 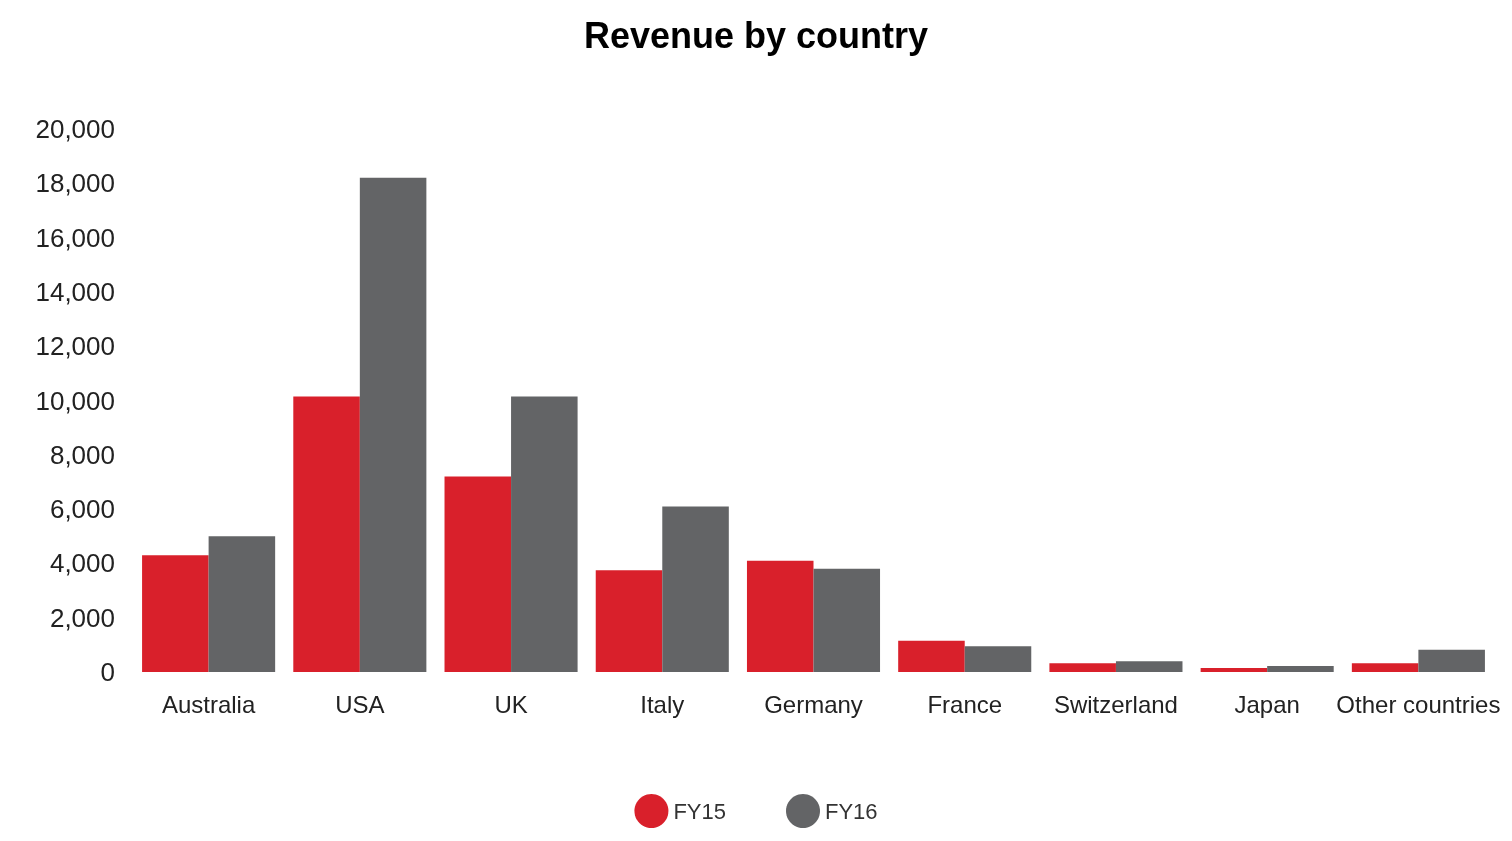 I want to click on y-tick-label: 8,000, so click(x=82, y=454).